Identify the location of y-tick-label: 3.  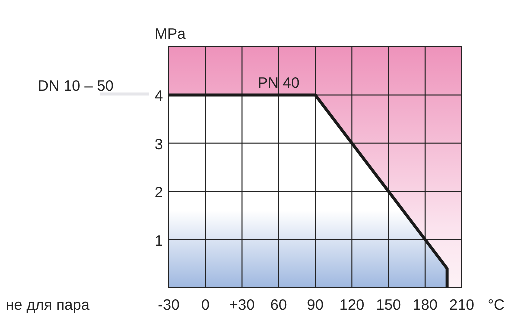
(159, 145).